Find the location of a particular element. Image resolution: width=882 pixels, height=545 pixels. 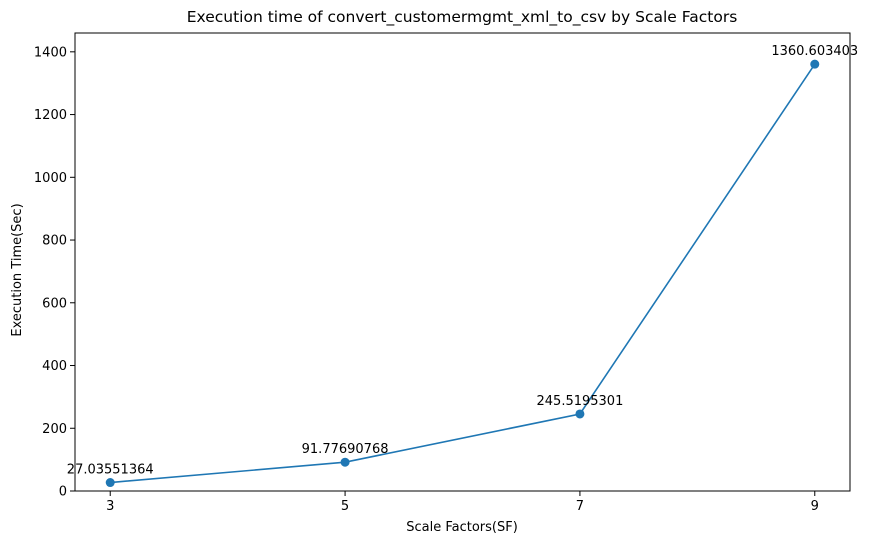

data-label: 91.77690768 is located at coordinates (345, 449).